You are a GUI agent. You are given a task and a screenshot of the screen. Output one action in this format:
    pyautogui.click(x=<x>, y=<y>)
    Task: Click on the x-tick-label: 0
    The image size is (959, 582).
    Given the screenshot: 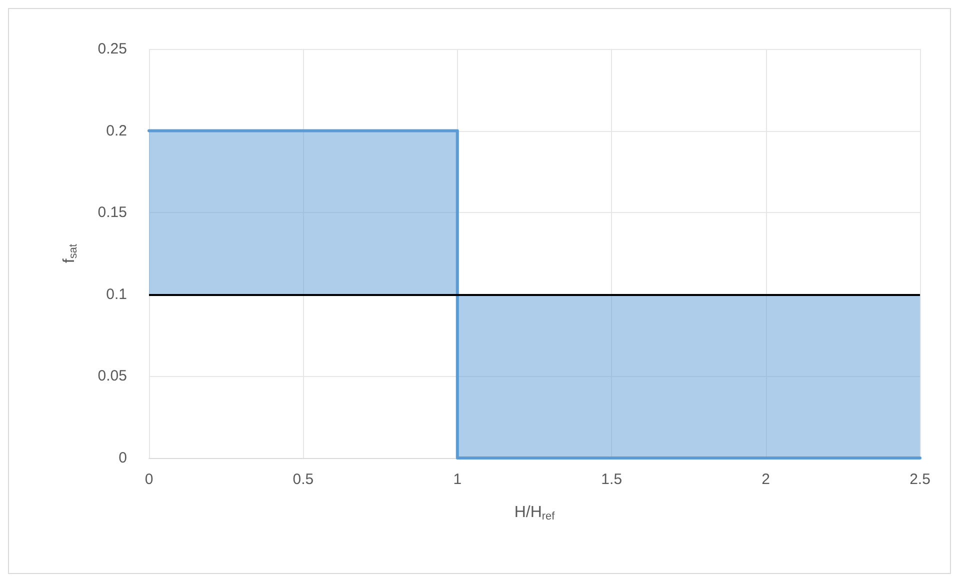 What is the action you would take?
    pyautogui.click(x=149, y=479)
    